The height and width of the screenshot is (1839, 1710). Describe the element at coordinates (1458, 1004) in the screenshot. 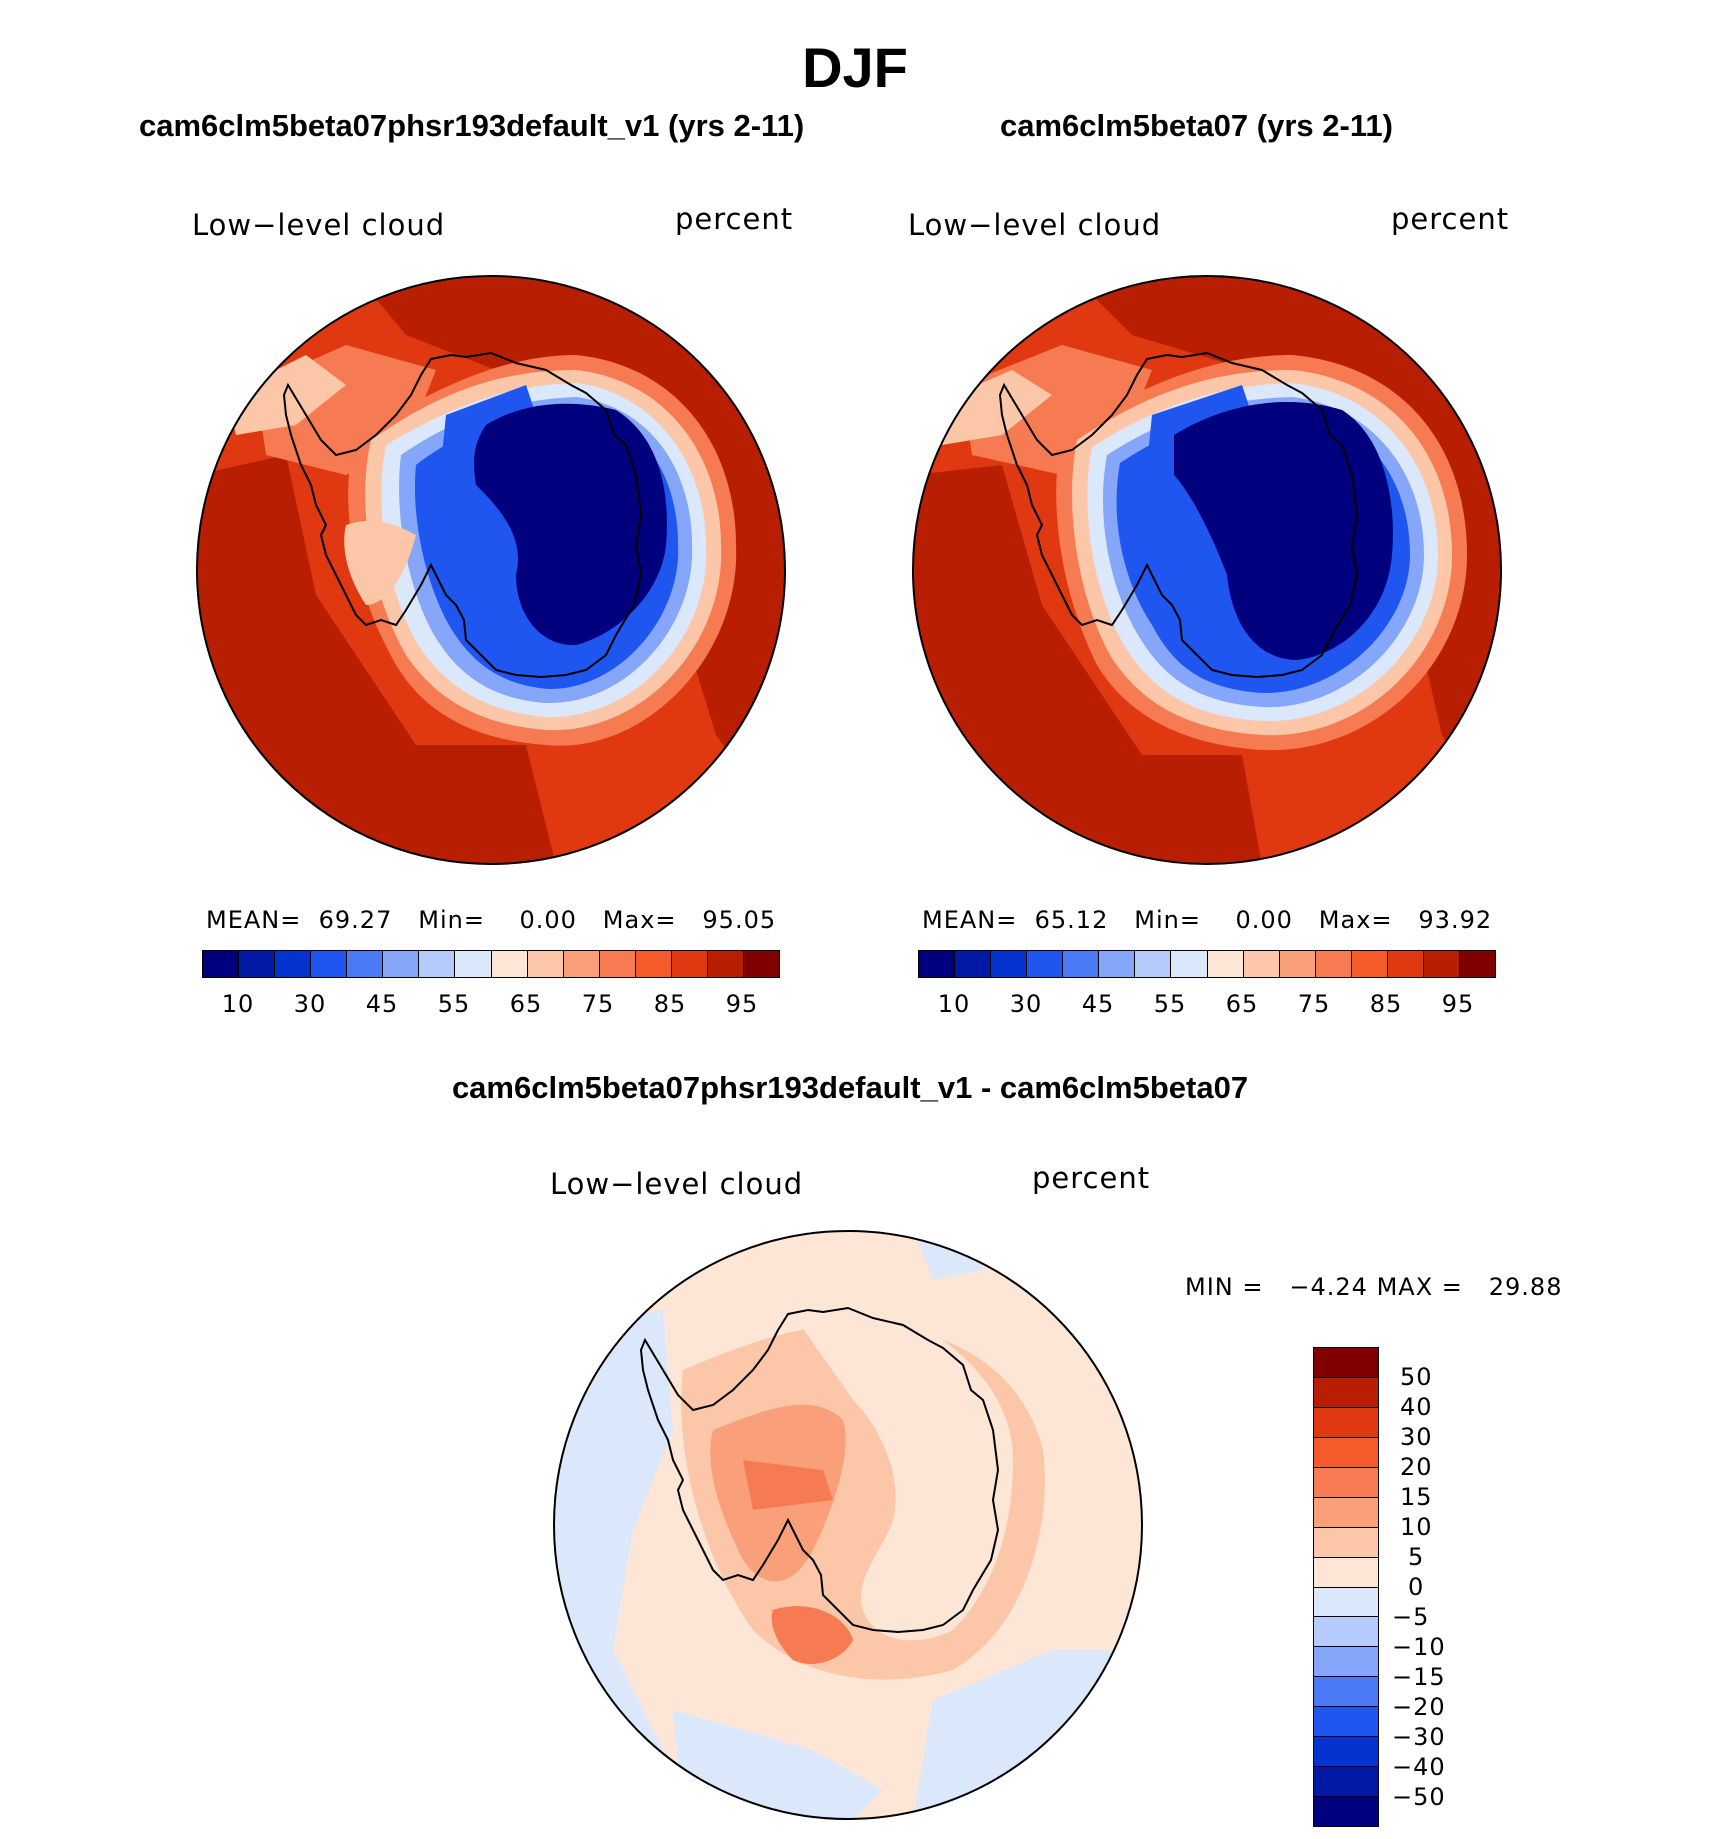

I see `panel-2-cb-tick: 95` at that location.